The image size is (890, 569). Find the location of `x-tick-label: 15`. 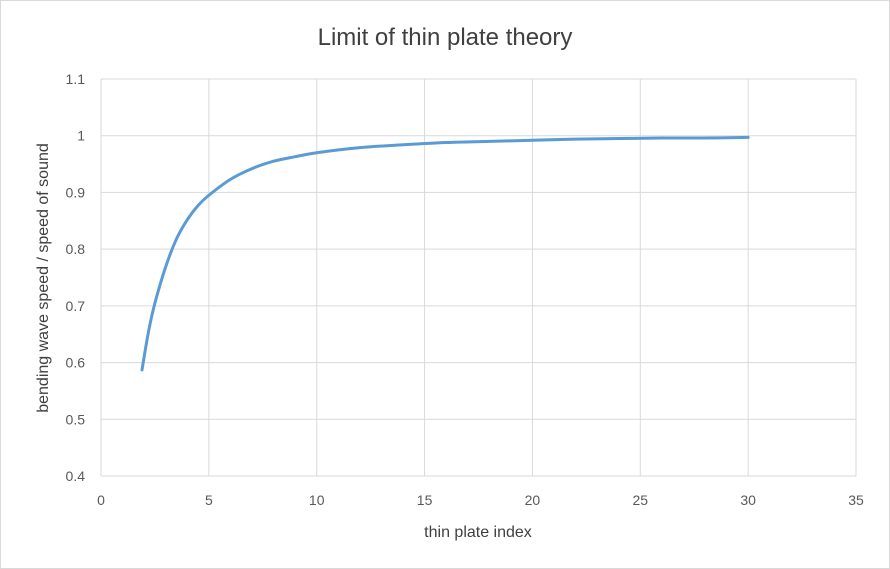

x-tick-label: 15 is located at coordinates (425, 500).